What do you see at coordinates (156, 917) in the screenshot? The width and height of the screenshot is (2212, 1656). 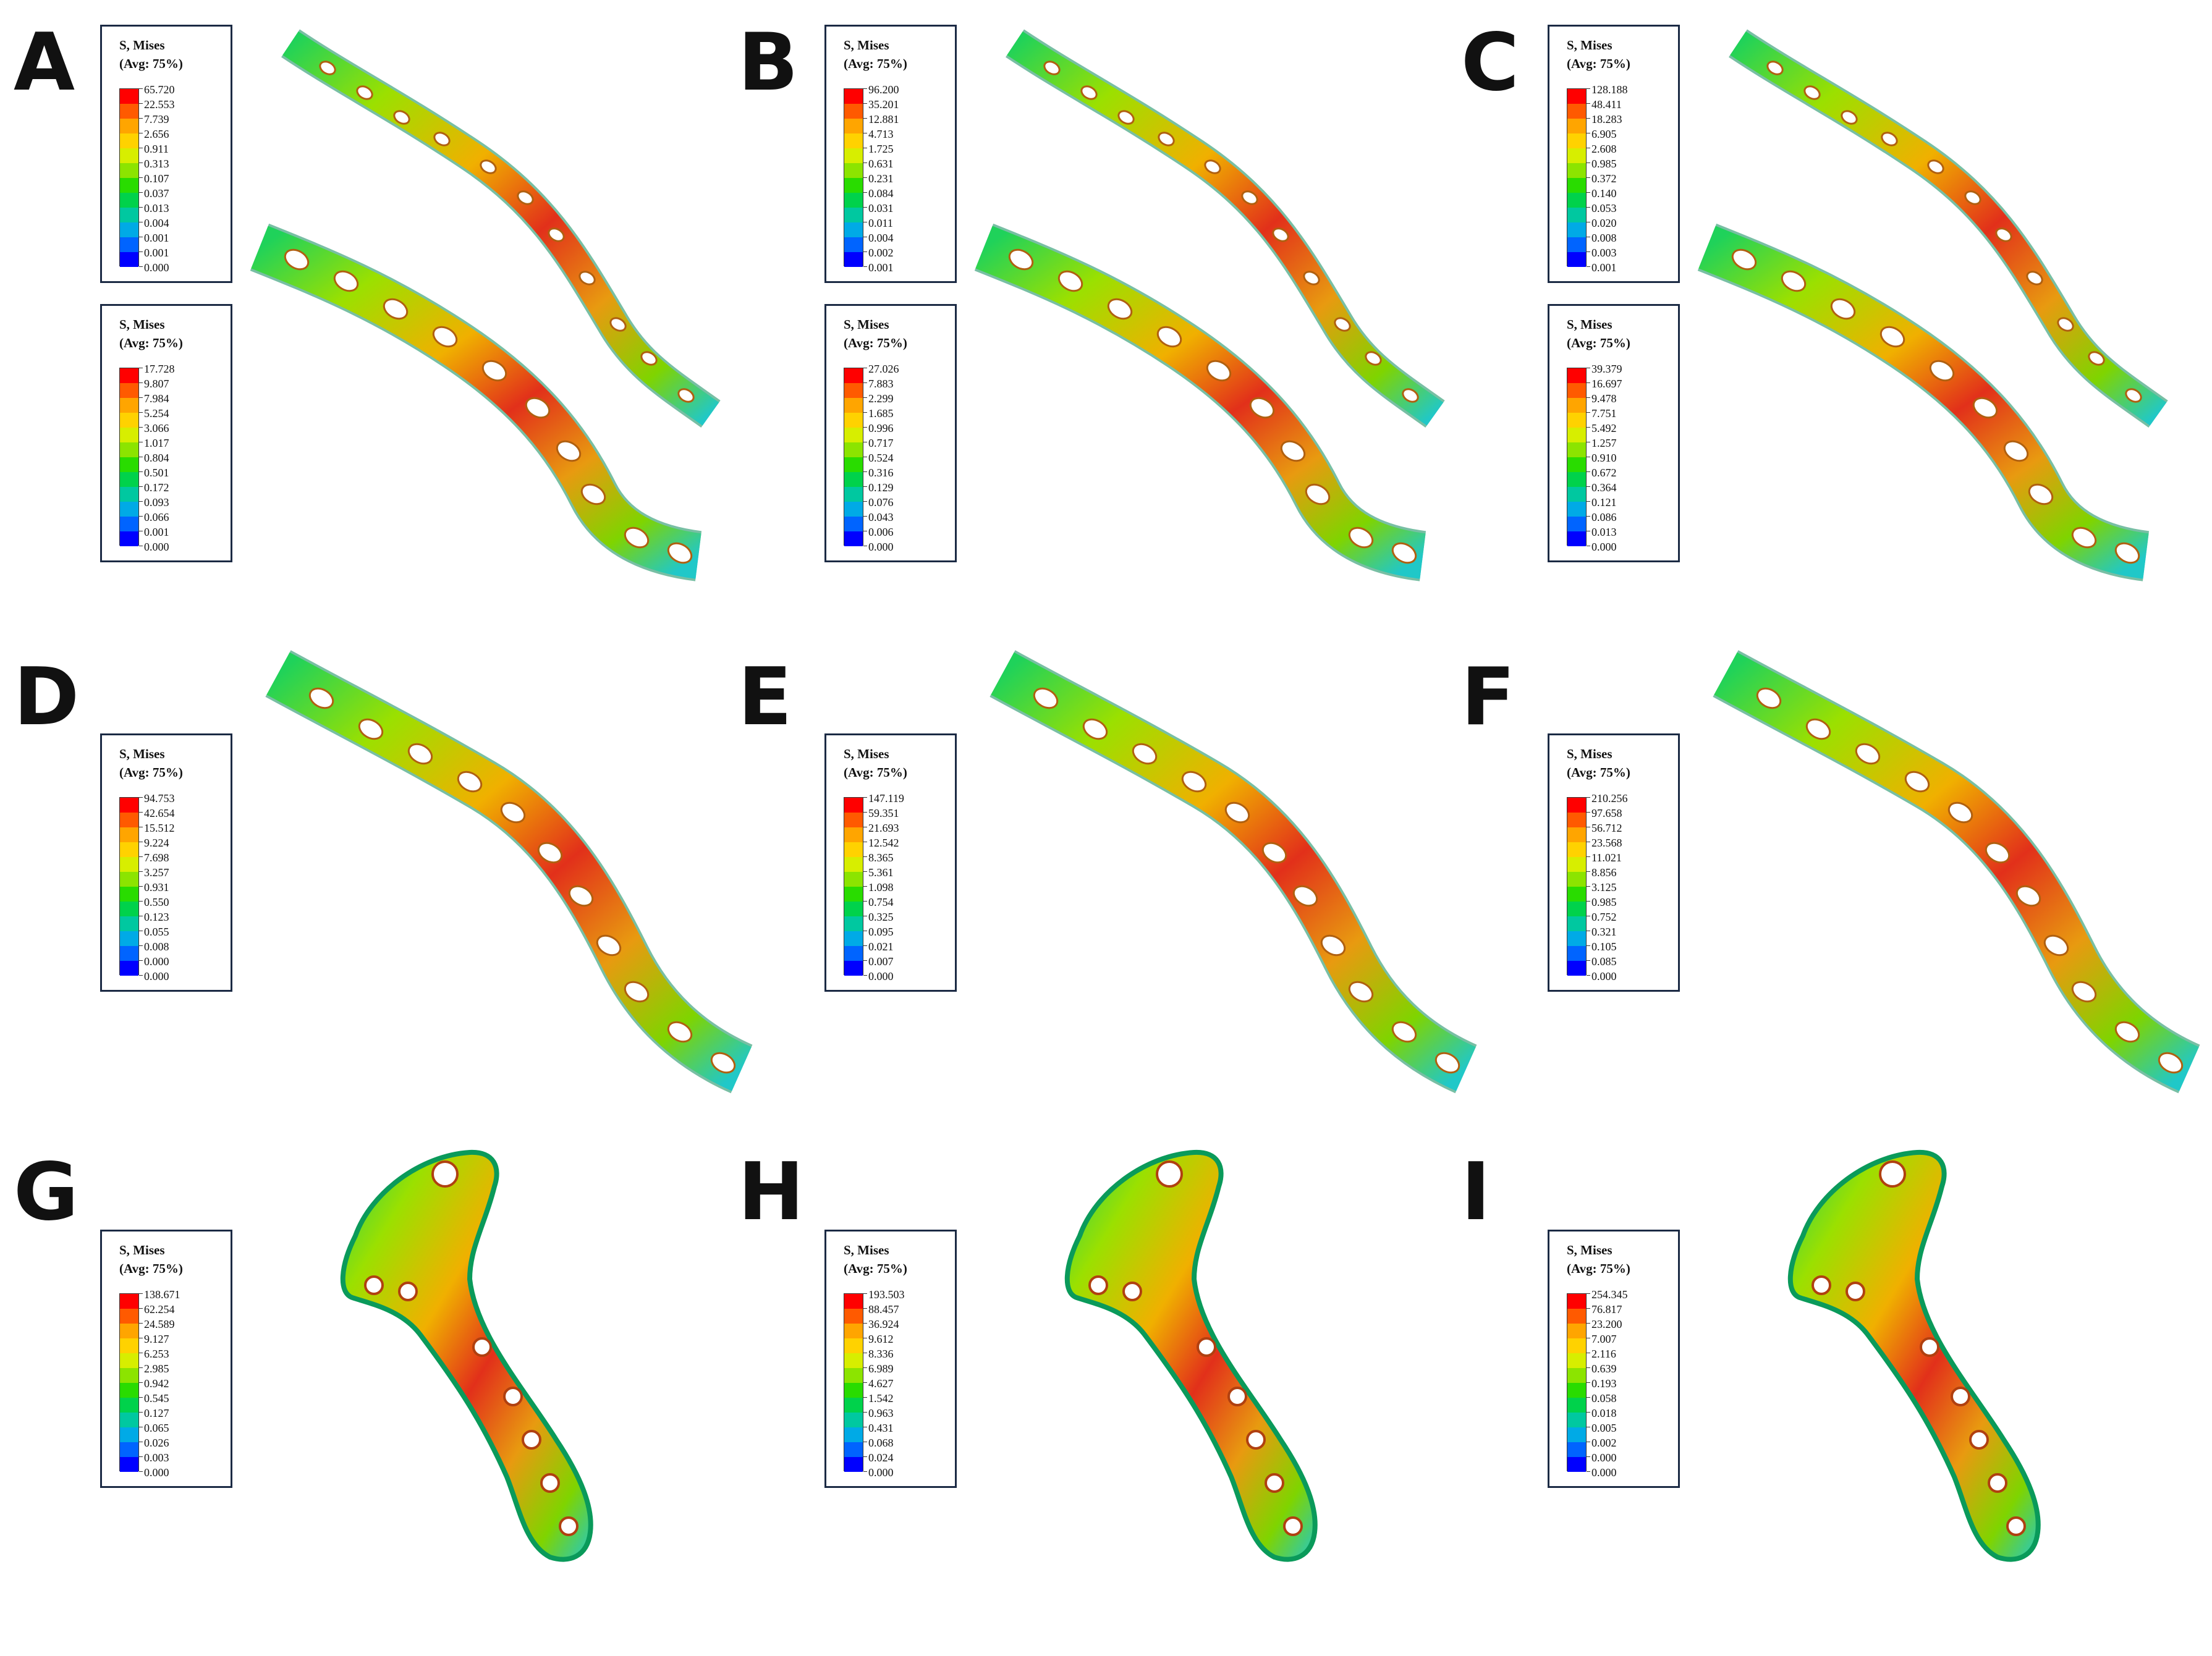 I see `legend-value: 0.123` at bounding box center [156, 917].